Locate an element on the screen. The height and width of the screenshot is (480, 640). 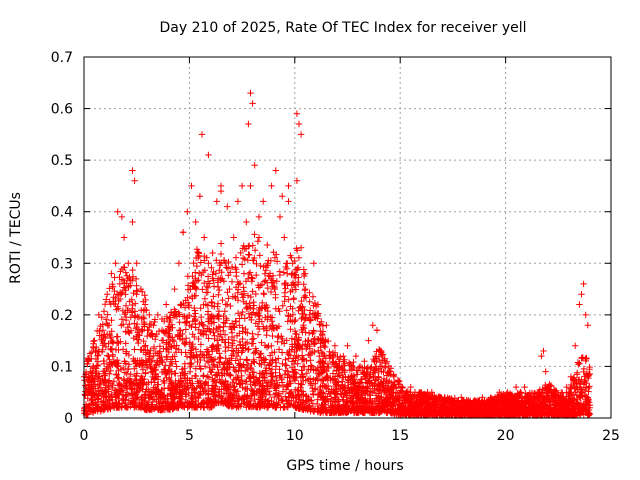
x-tick-label: 15 is located at coordinates (400, 436).